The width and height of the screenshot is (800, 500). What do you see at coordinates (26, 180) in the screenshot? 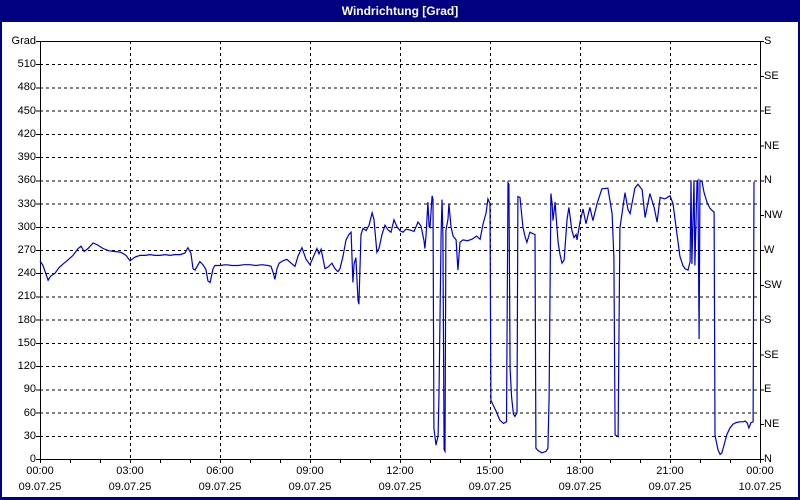
I see `y-axis-tick-label: 360` at bounding box center [26, 180].